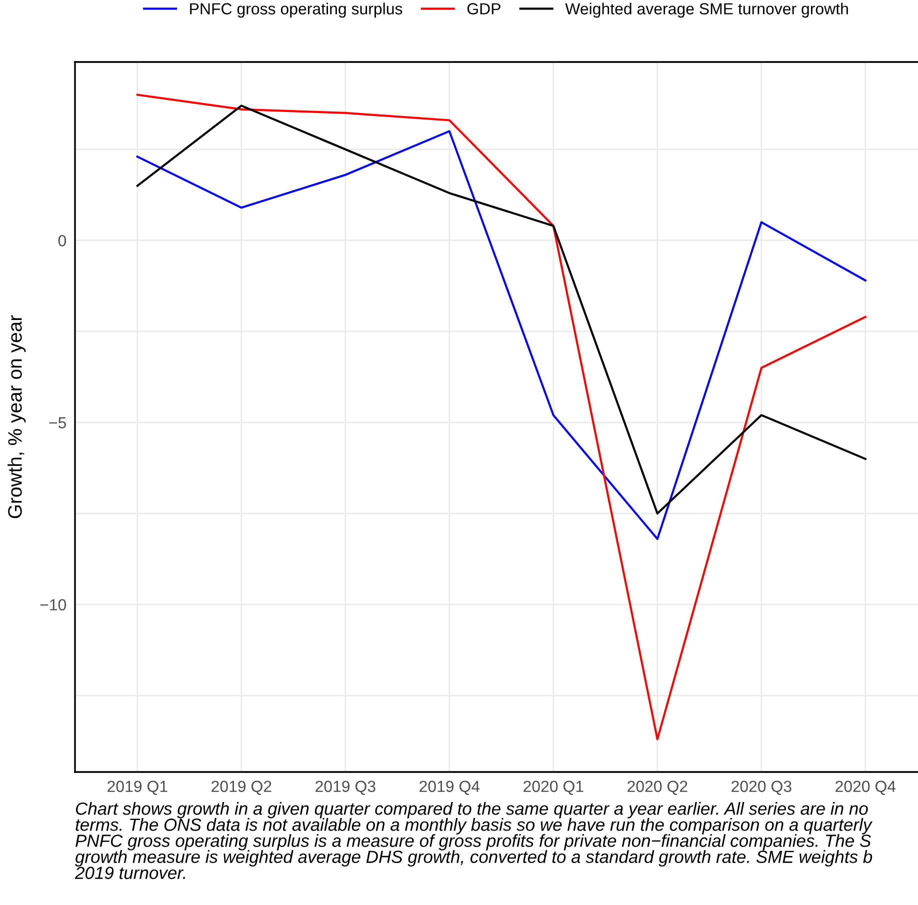 The width and height of the screenshot is (918, 905). What do you see at coordinates (554, 787) in the screenshot?
I see `x-tick-label: 2020 Q1` at bounding box center [554, 787].